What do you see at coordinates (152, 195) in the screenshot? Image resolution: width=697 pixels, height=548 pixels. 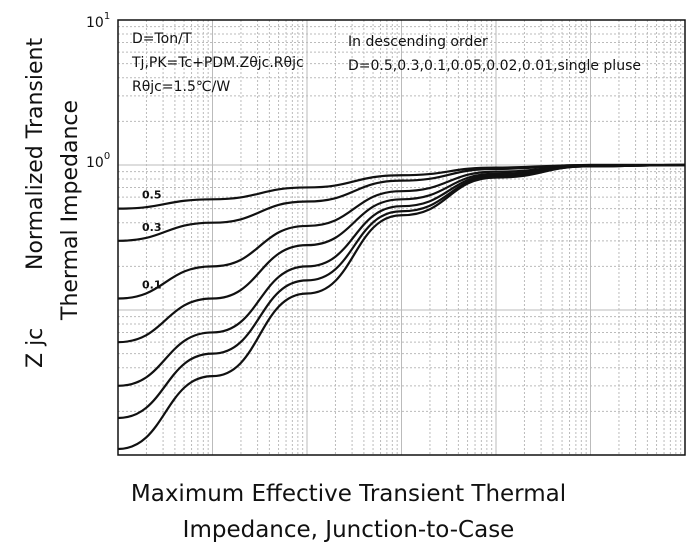 I see `series-label-0.5: 0.5` at bounding box center [152, 195].